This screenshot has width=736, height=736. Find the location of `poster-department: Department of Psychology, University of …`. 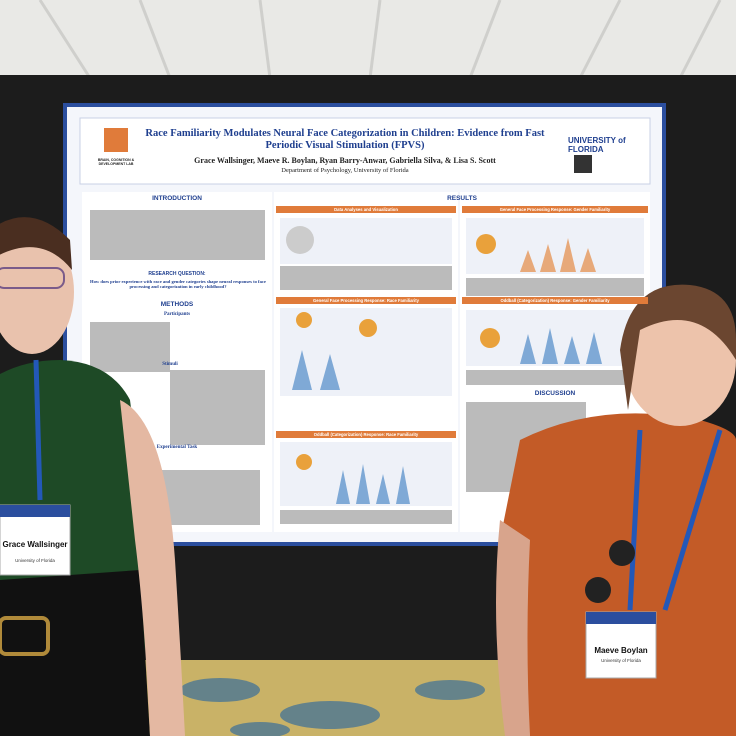

poster-department: Department of Psychology, University of … is located at coordinates (345, 170).